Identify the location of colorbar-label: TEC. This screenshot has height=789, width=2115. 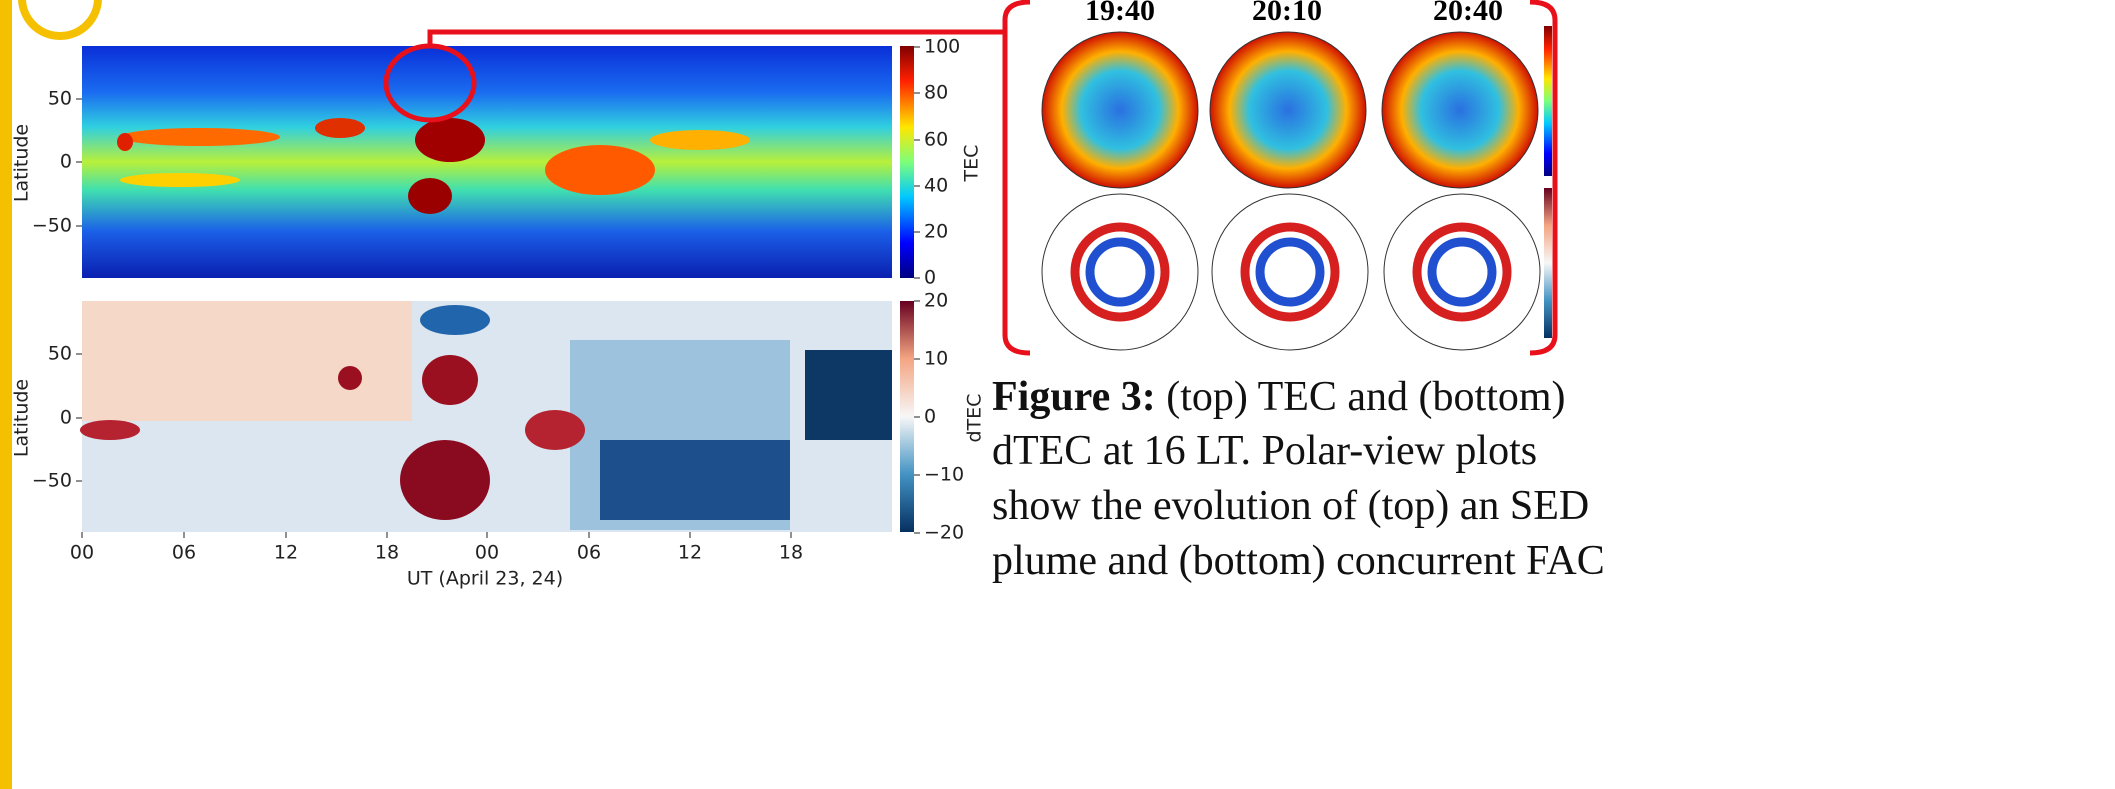
(972, 164).